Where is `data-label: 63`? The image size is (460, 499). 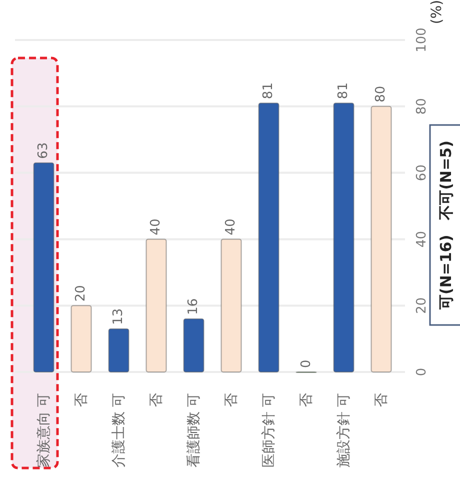
data-label: 63 is located at coordinates (44, 150).